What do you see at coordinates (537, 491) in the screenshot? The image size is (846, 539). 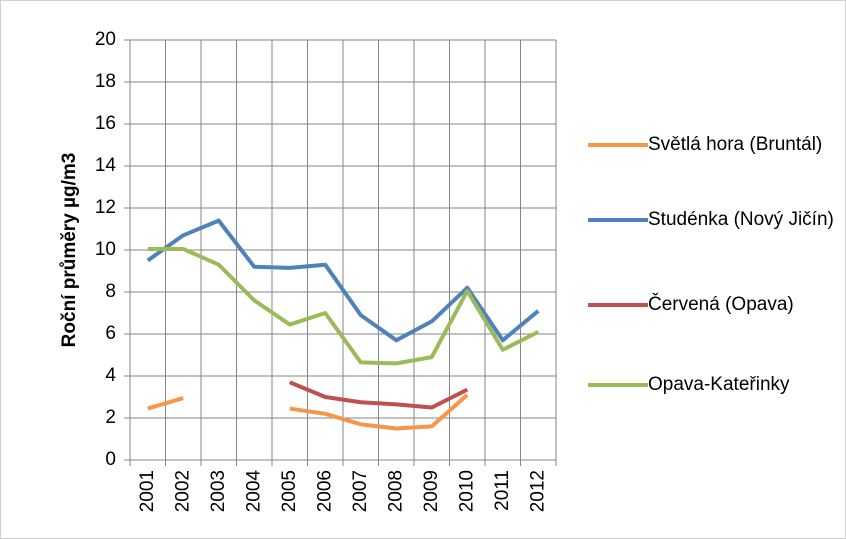 I see `x-tick-label: 2012` at bounding box center [537, 491].